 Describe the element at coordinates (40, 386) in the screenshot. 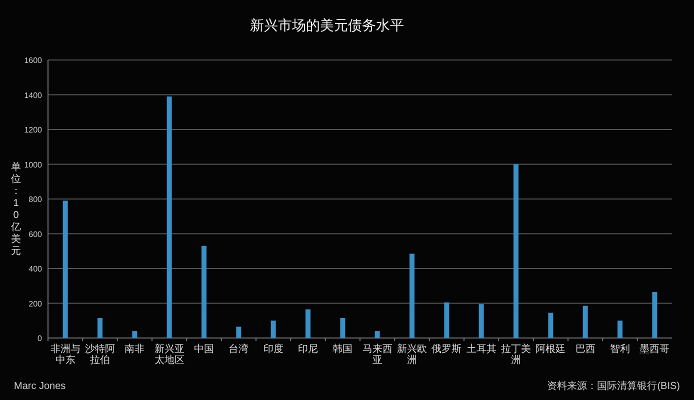

I see `text: Marc Jones` at that location.